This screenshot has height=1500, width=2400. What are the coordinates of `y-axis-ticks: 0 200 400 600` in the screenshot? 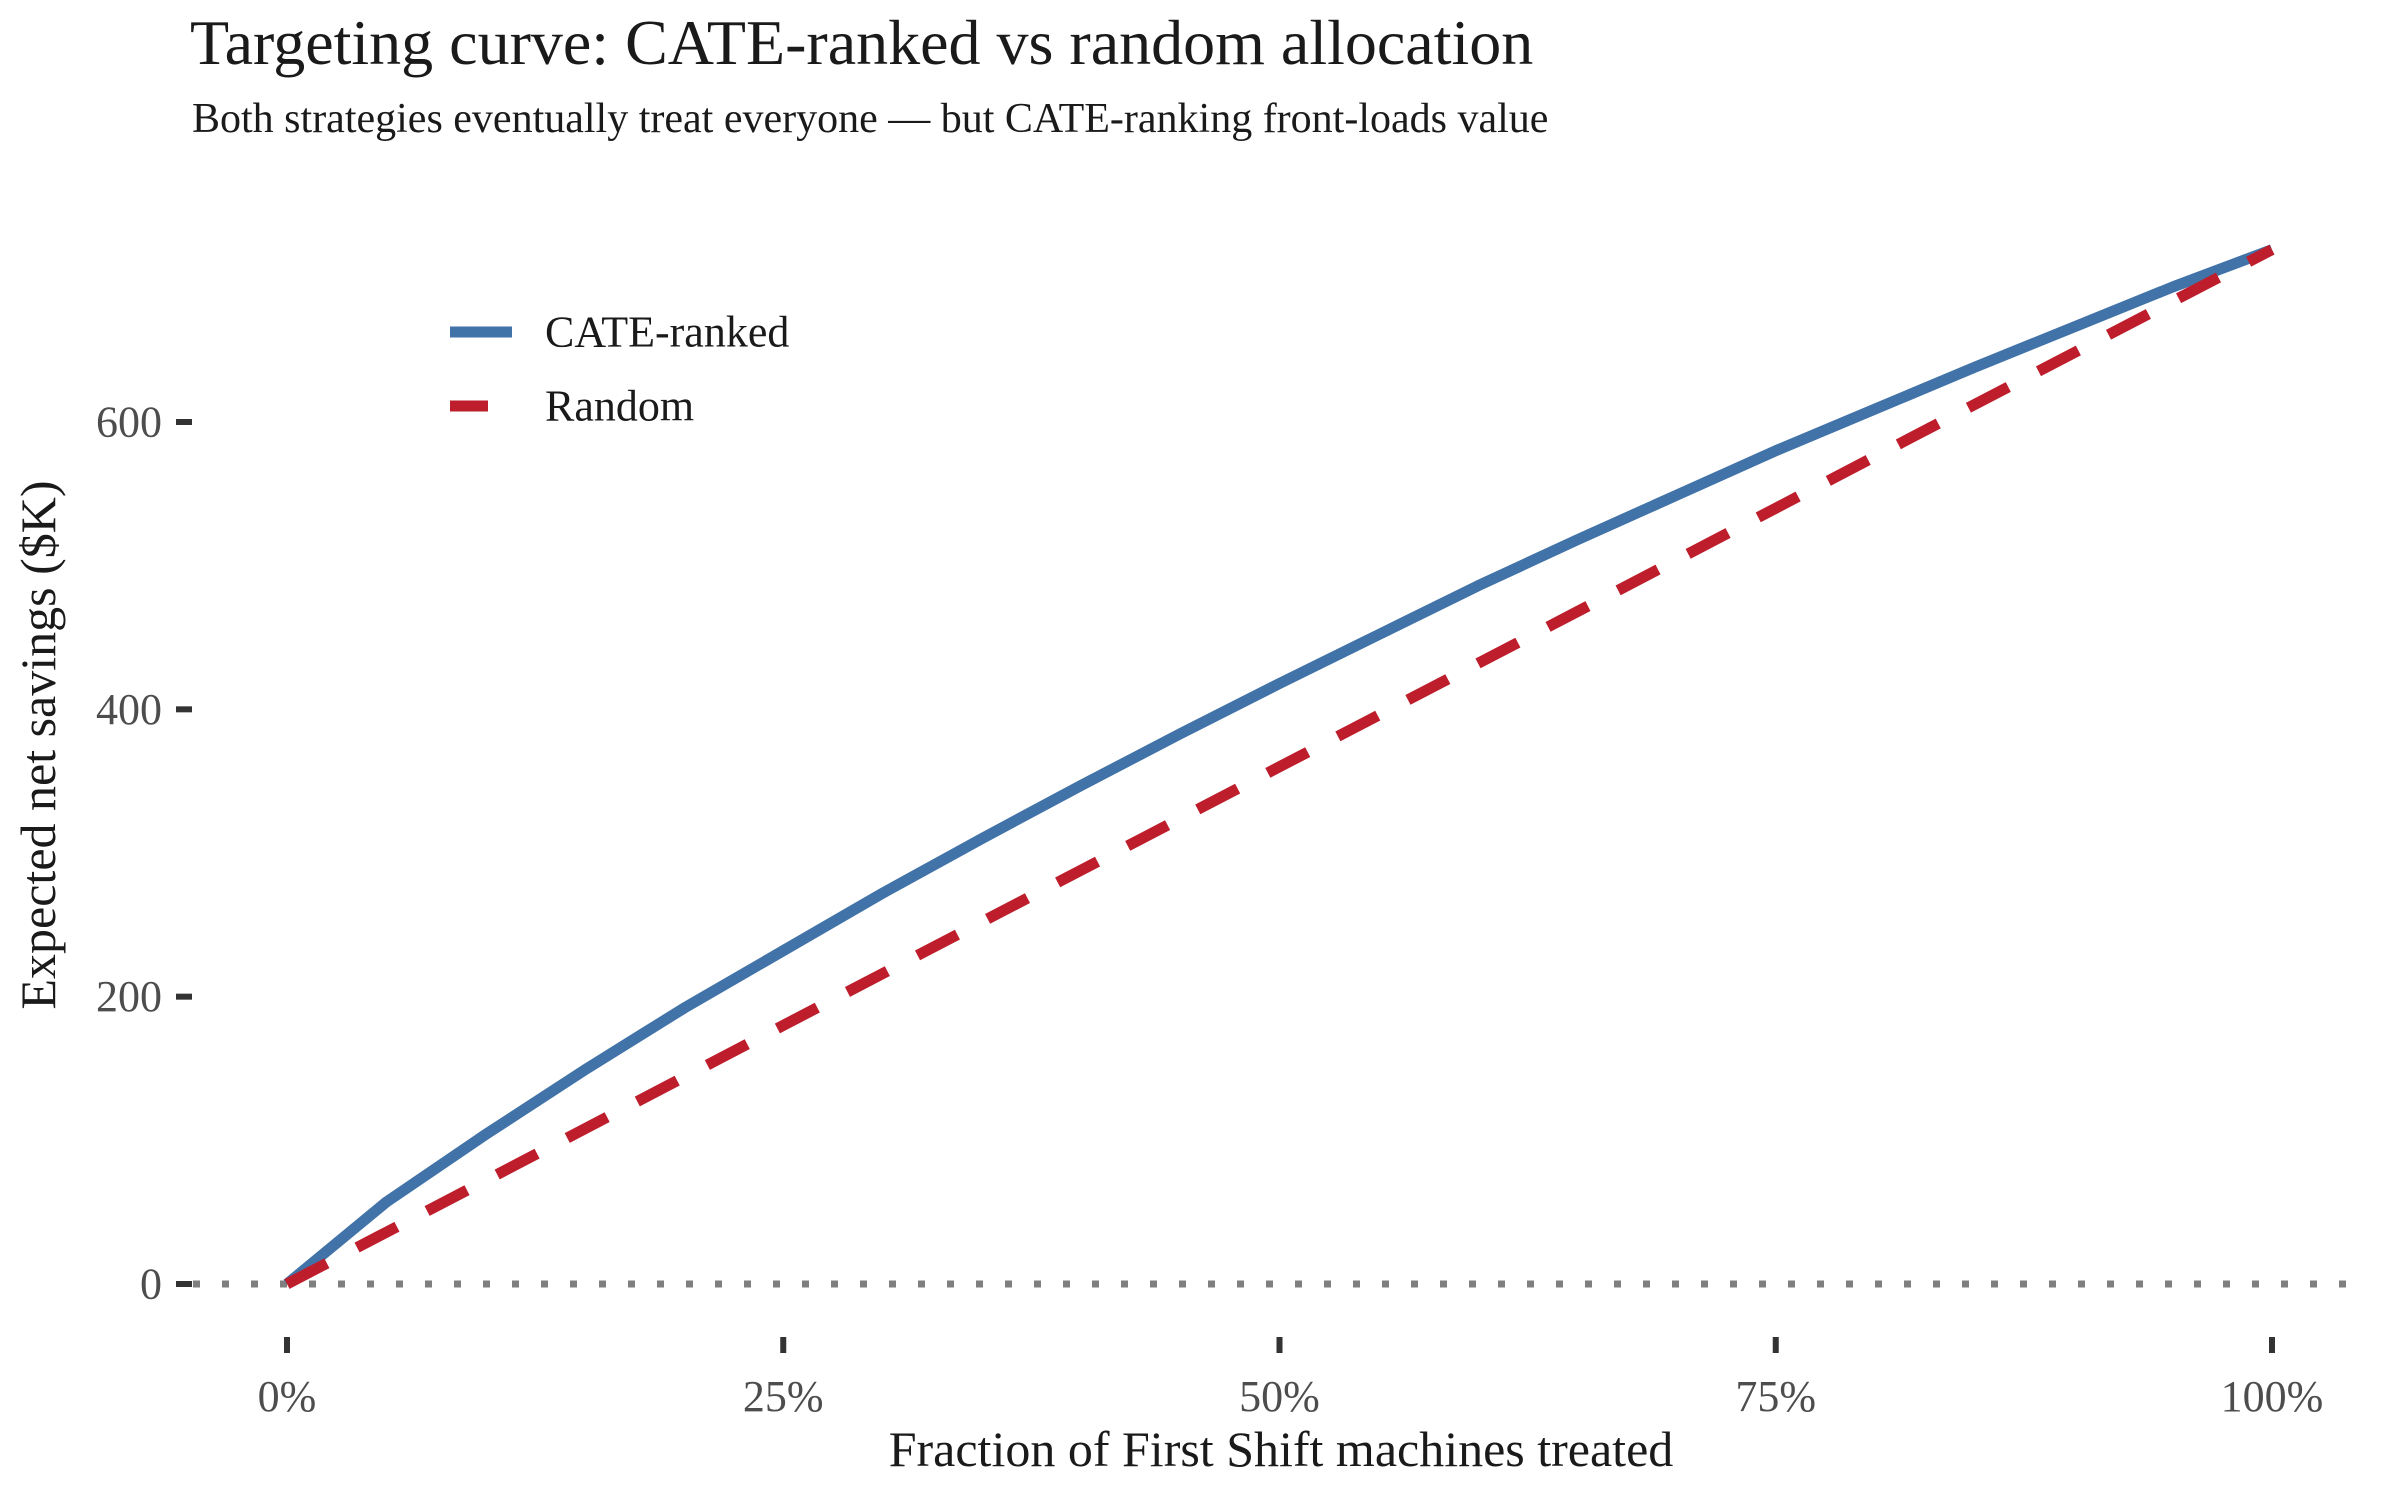 It's located at (144, 853).